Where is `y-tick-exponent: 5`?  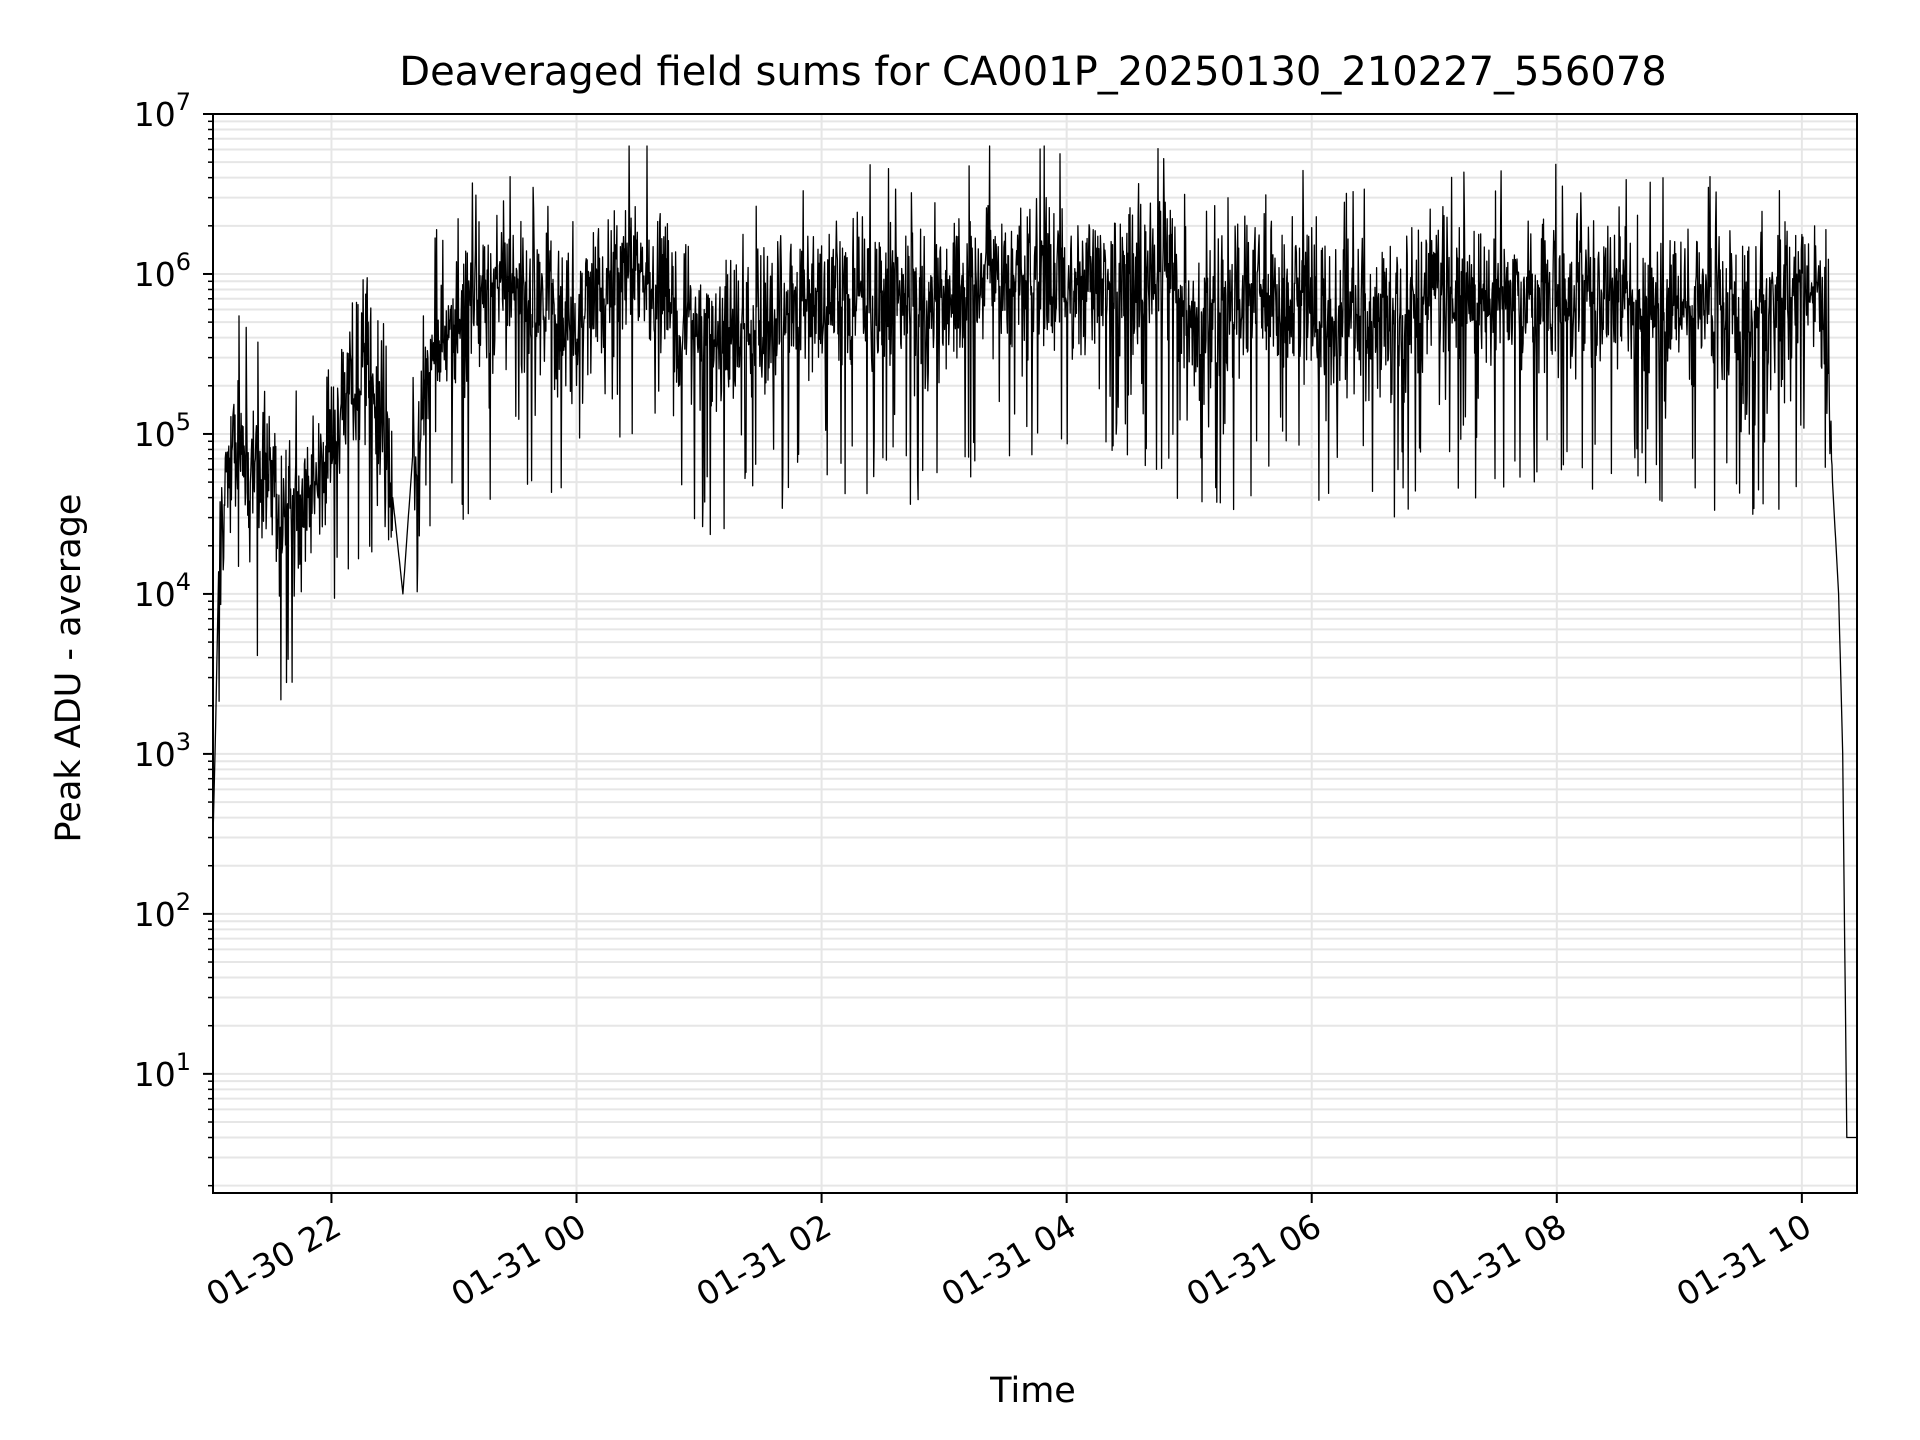
y-tick-exponent: 5 is located at coordinates (183, 422).